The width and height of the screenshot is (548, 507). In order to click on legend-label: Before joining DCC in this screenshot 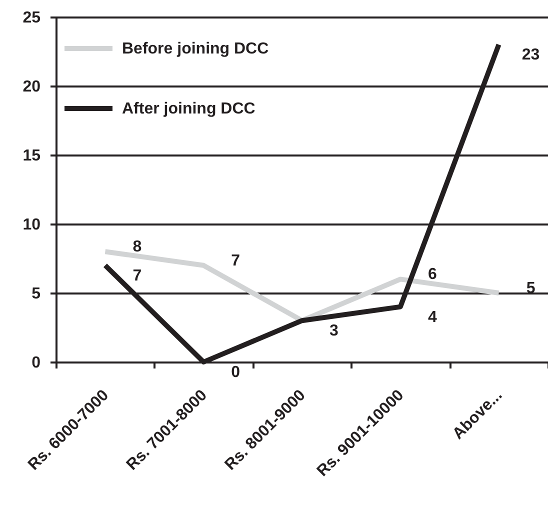, I will do `click(196, 49)`.